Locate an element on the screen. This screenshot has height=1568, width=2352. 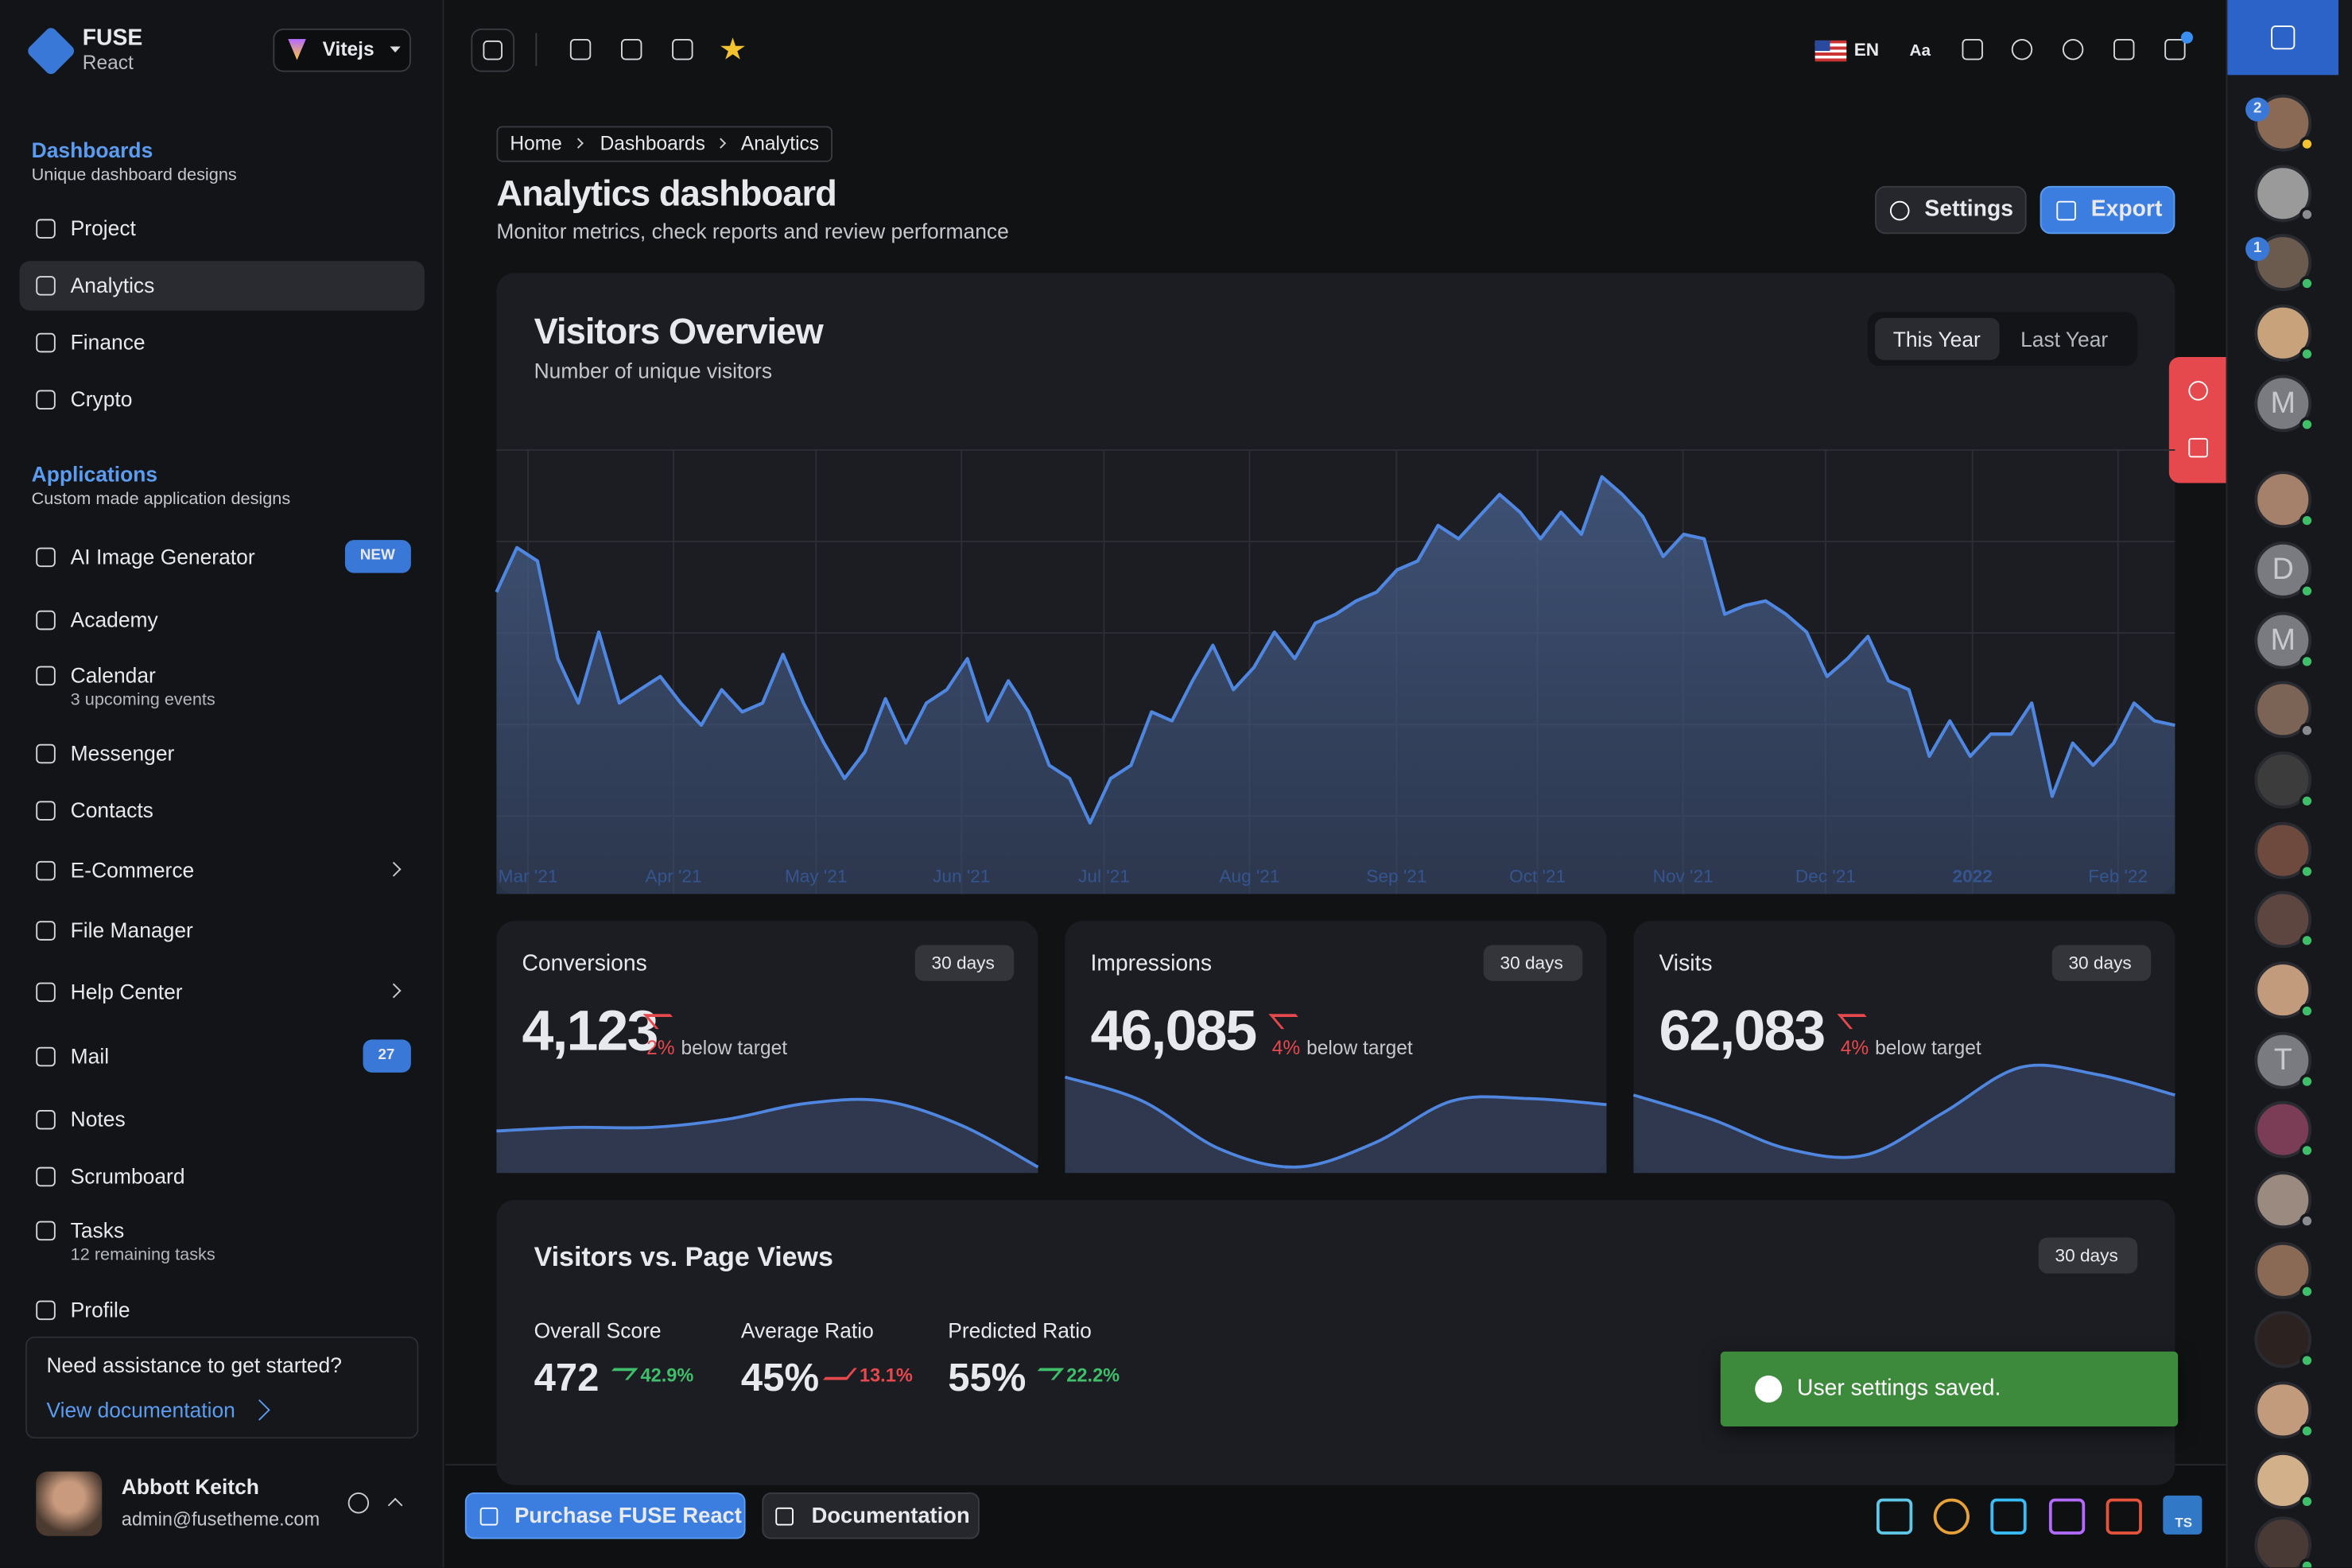
nav-label: Finance is located at coordinates (108, 342).